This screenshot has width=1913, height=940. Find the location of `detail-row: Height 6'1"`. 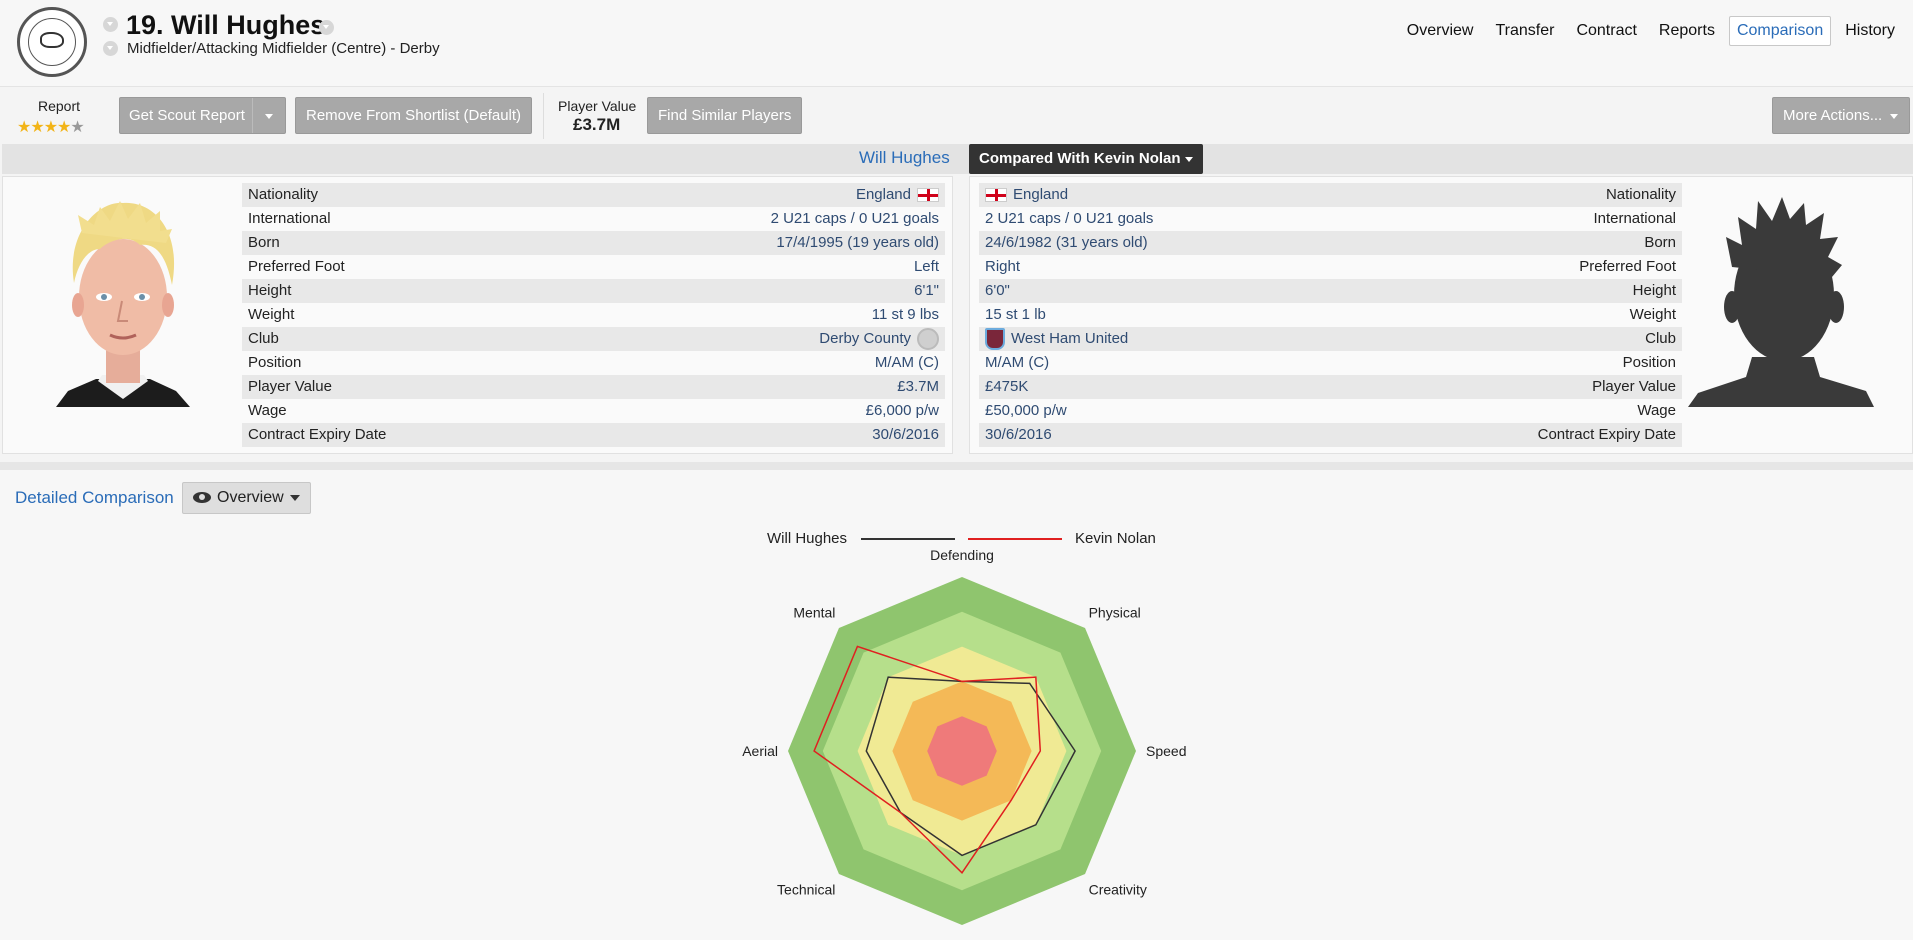

detail-row: Height 6'1" is located at coordinates (593, 291).